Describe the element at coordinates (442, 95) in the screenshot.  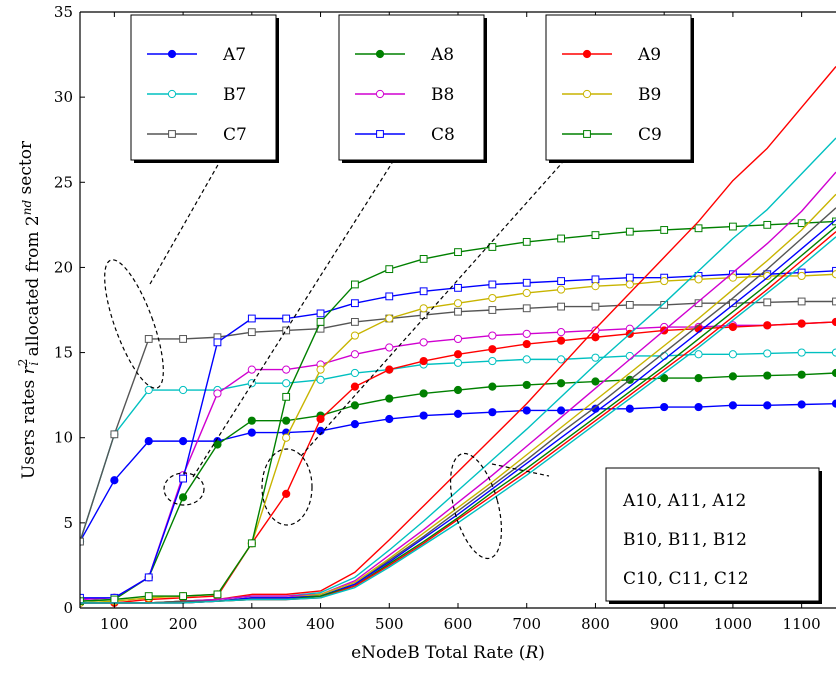
I see `legend-label-b8: B8` at that location.